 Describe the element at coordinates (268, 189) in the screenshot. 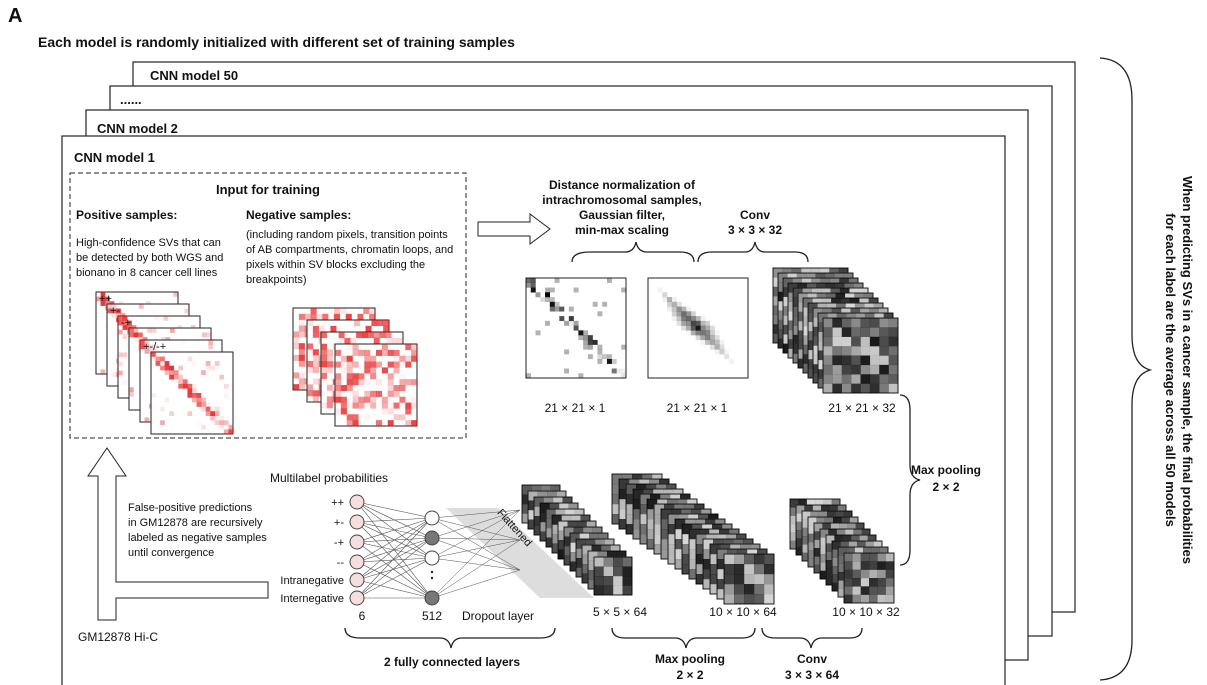

I see `input-title: Input for training` at that location.